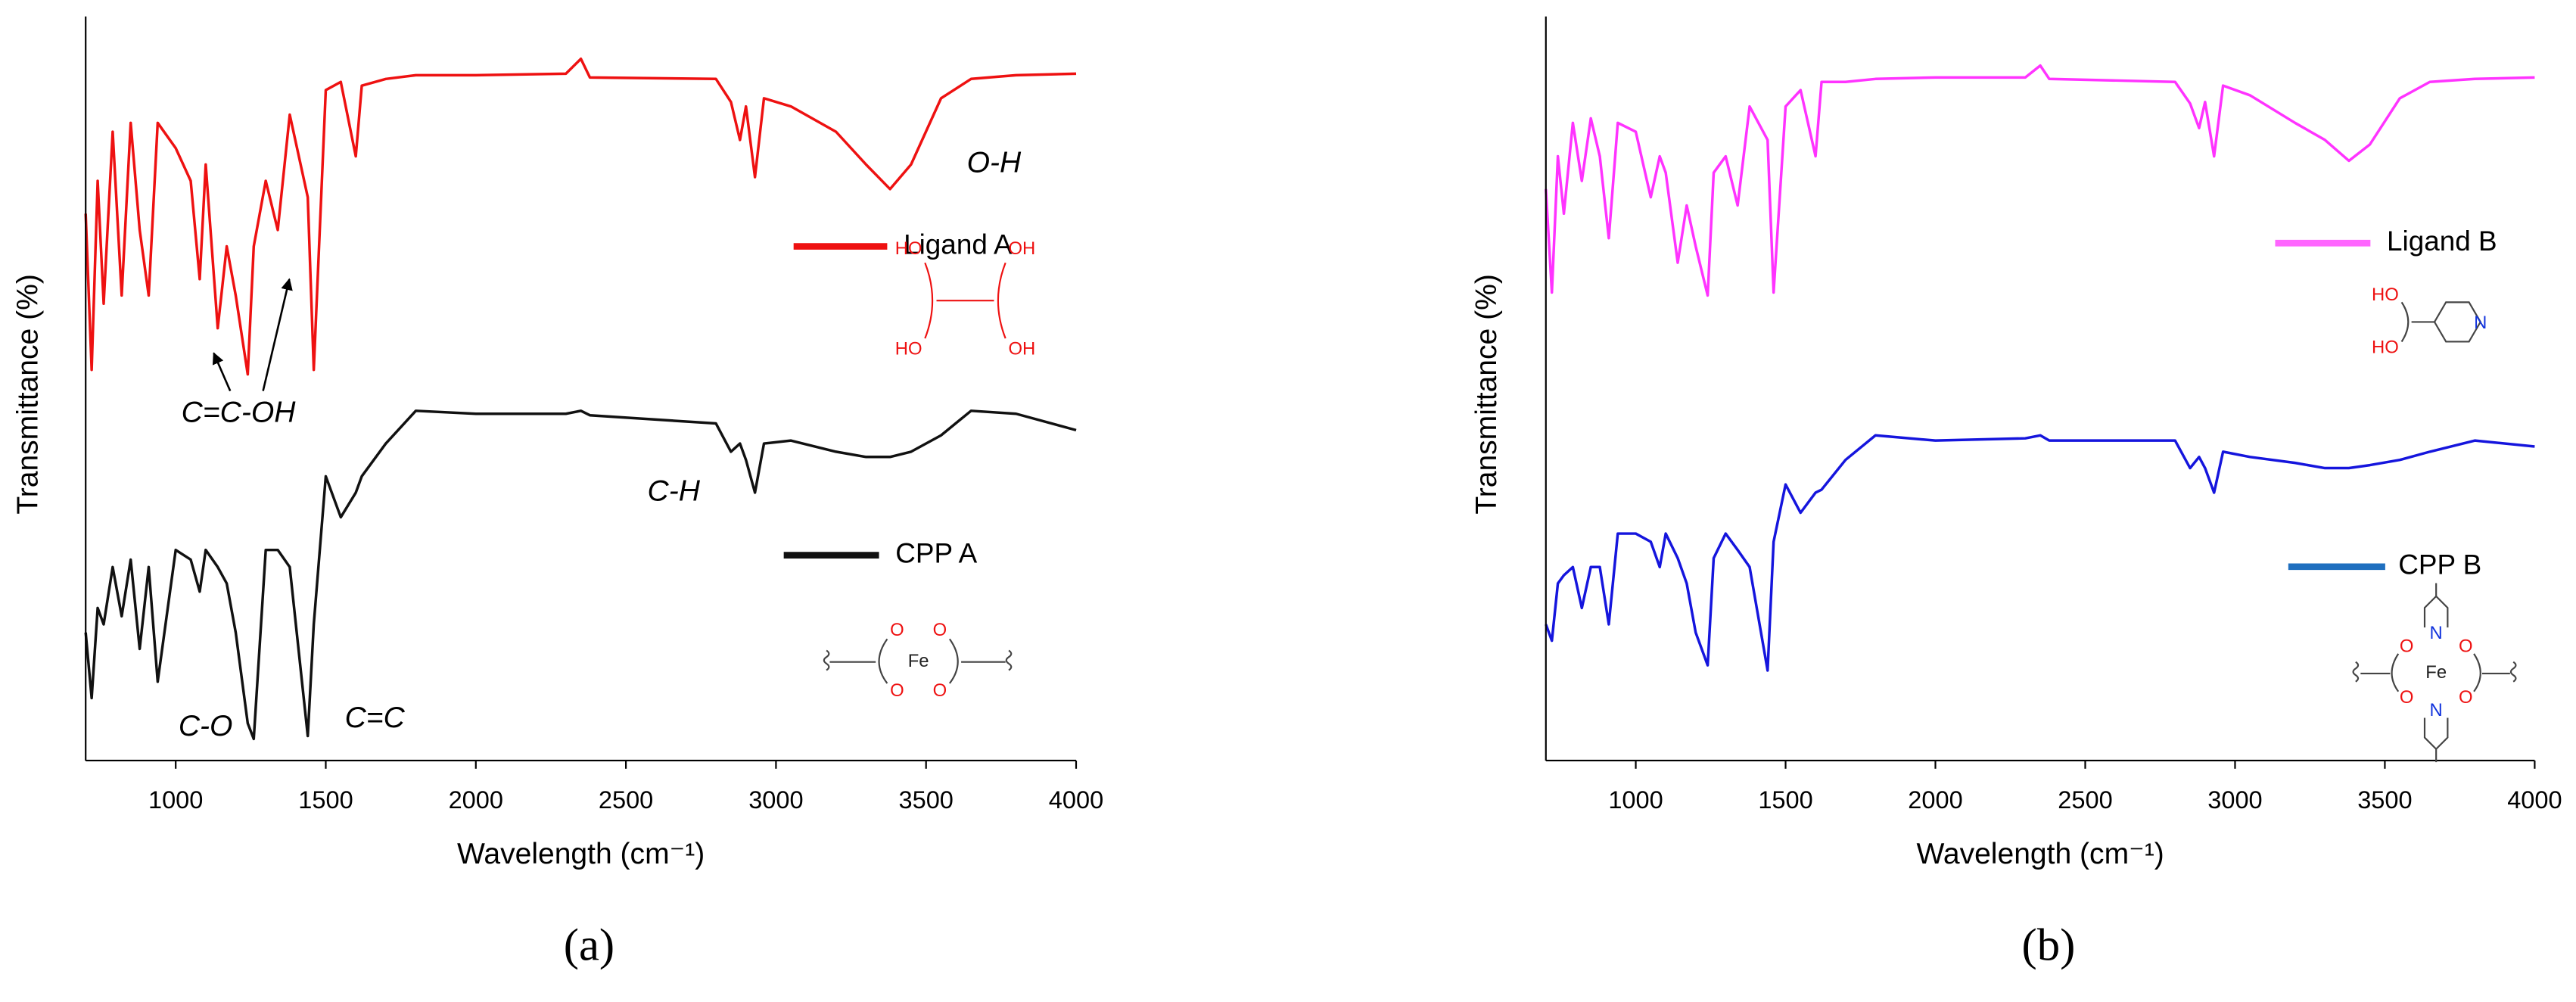  What do you see at coordinates (375, 718) in the screenshot?
I see `annotation: C=C` at bounding box center [375, 718].